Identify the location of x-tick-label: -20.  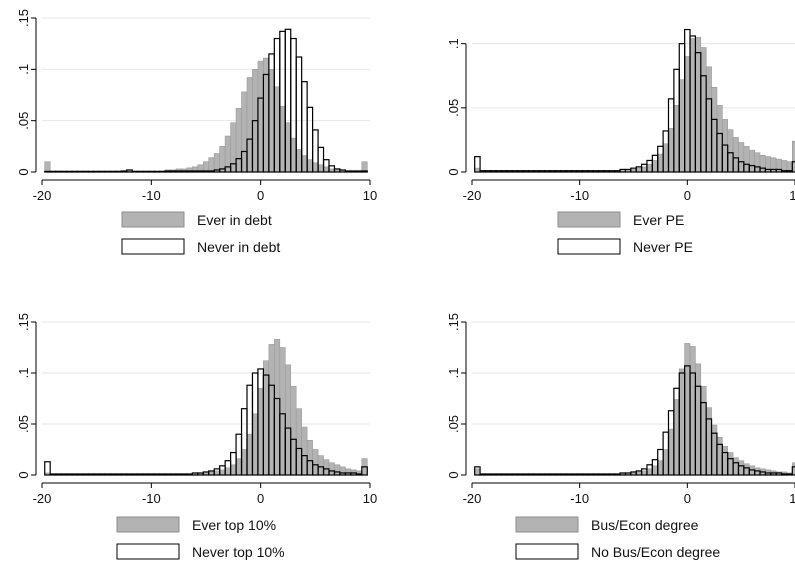
(472, 498).